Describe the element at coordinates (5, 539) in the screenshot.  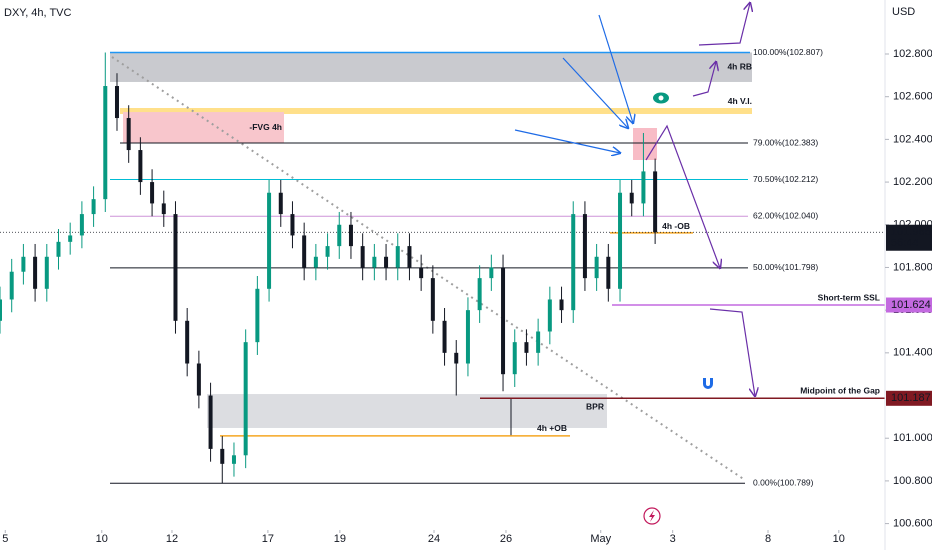
I see `x-tick-label: 5` at that location.